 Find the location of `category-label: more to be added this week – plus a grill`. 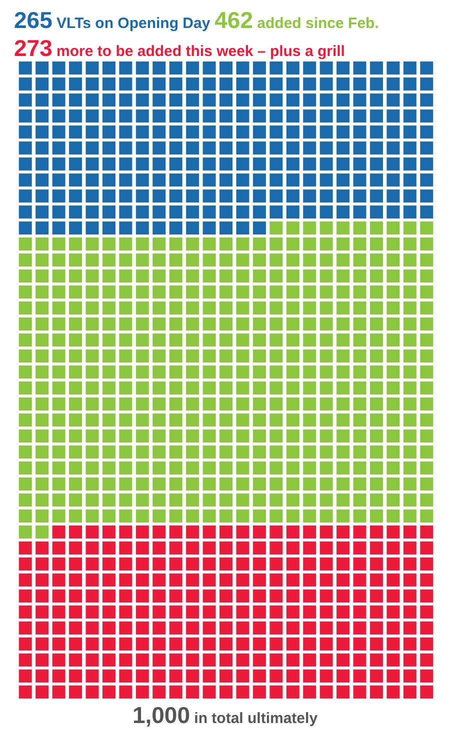

category-label: more to be added this week – plus a grill is located at coordinates (200, 51).